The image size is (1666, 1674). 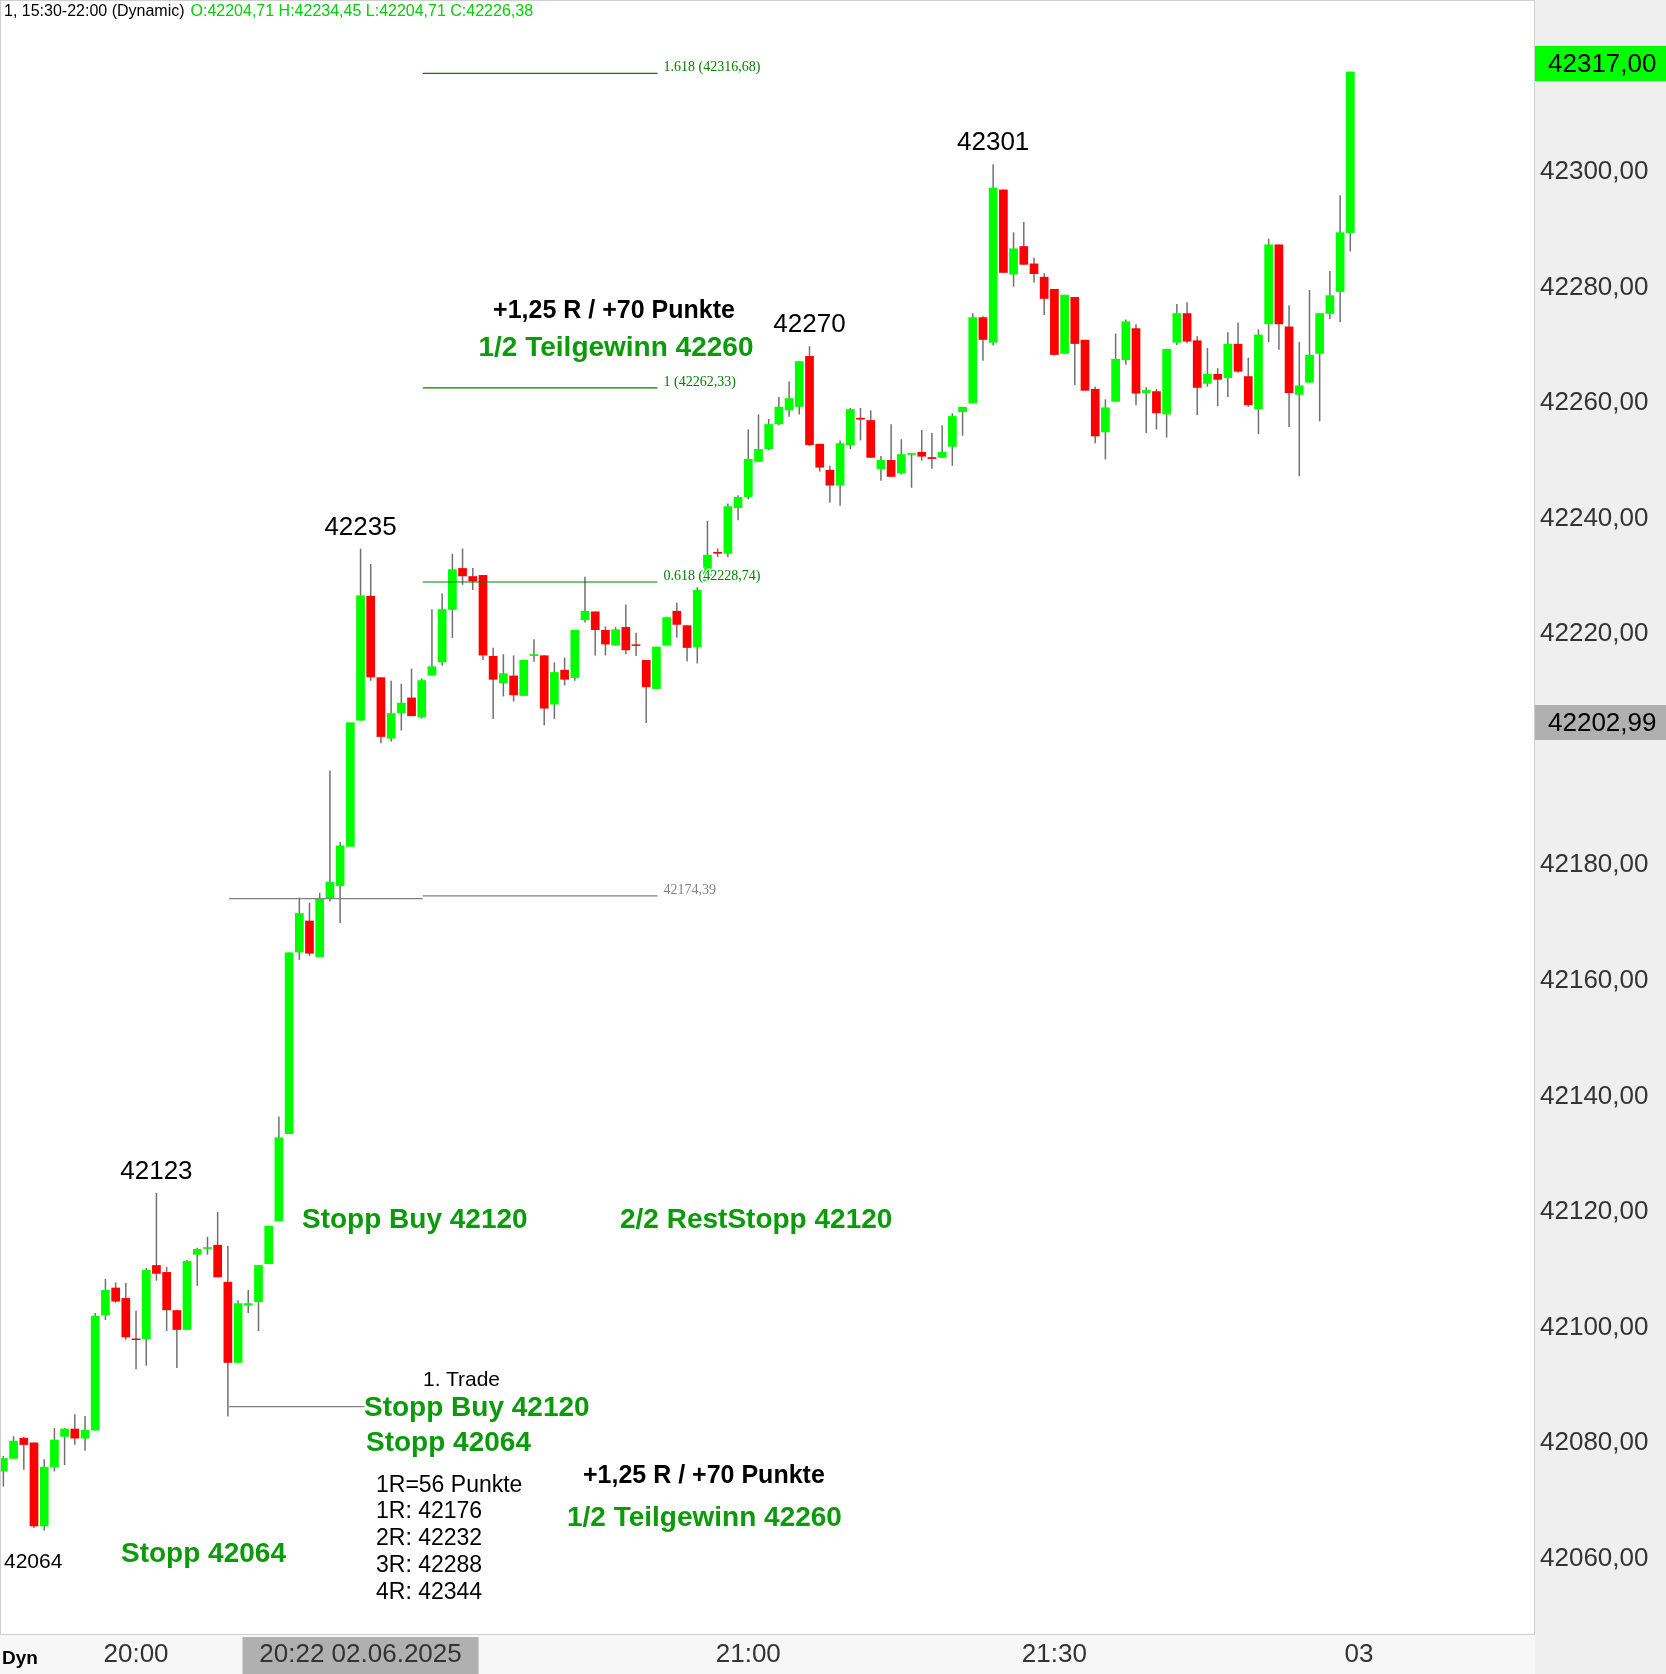 What do you see at coordinates (756, 1218) in the screenshot?
I see `annotation: 2/2 RestStopp 42120` at bounding box center [756, 1218].